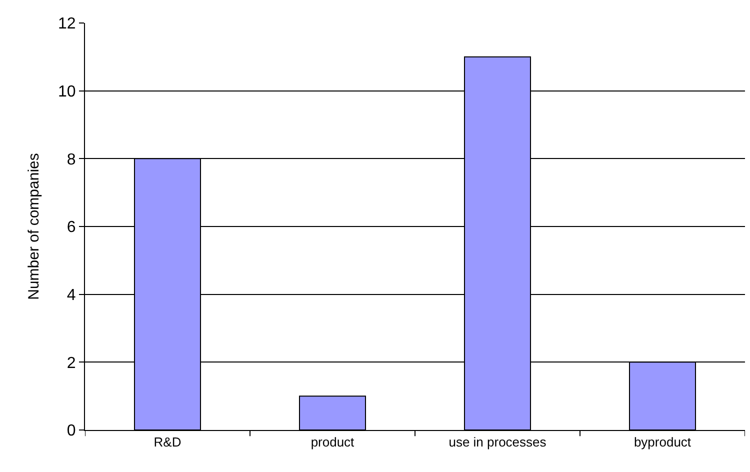  I want to click on x-tick-label: use in processes, so click(497, 442).